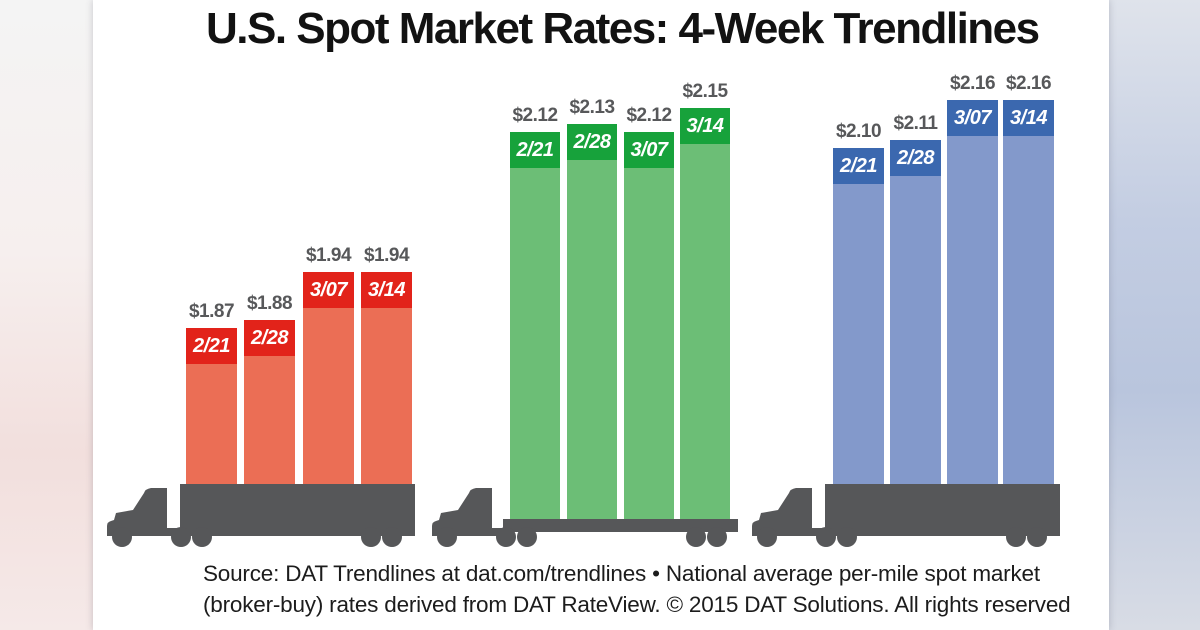 The image size is (1200, 630). Describe the element at coordinates (915, 298) in the screenshot. I see `bar-group-3-2/28: 2/28 $2.11` at that location.